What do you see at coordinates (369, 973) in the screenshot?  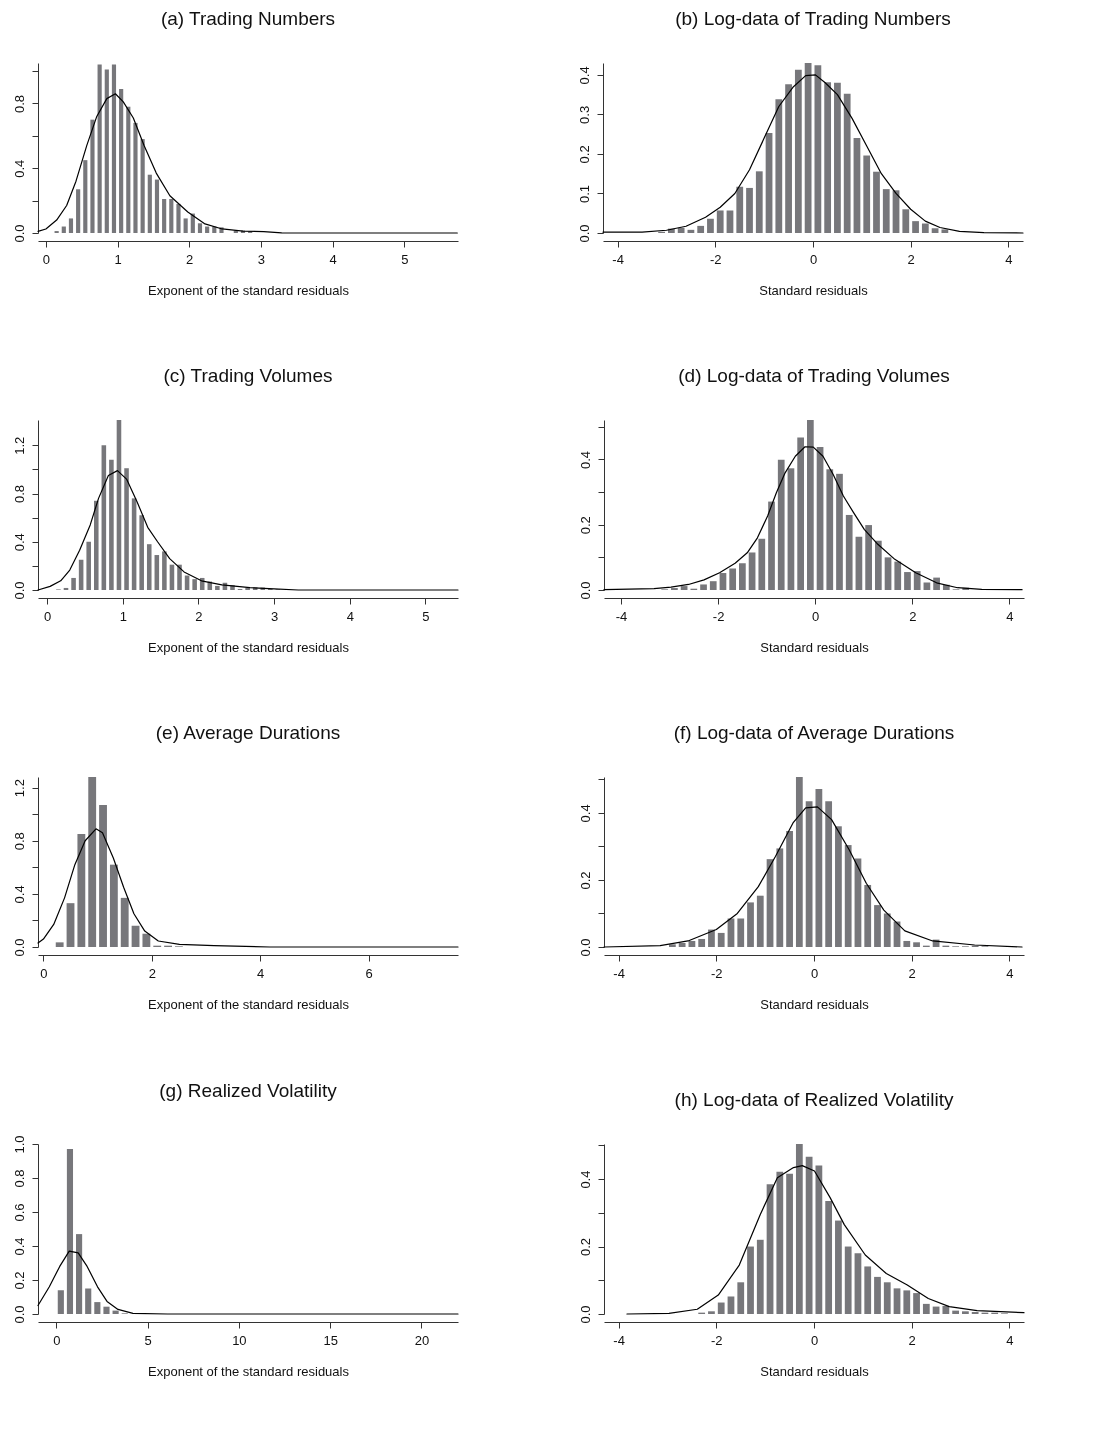 I see `x-tick-label: 6` at bounding box center [369, 973].